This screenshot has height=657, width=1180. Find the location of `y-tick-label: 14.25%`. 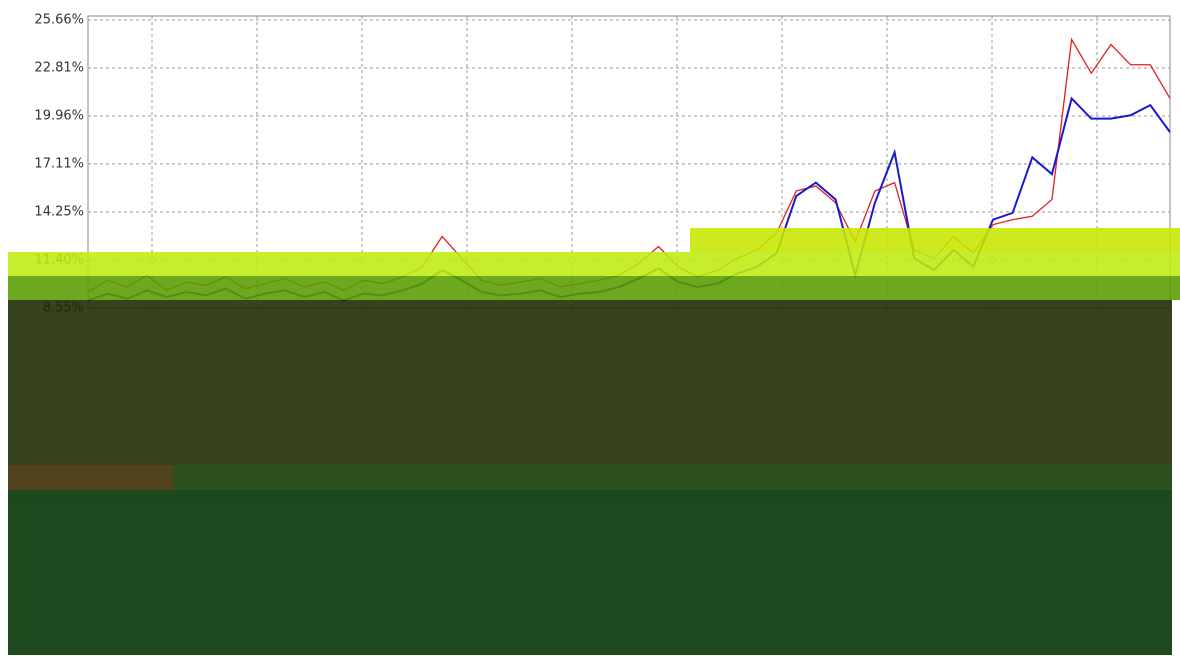

y-tick-label: 14.25% is located at coordinates (59, 212).